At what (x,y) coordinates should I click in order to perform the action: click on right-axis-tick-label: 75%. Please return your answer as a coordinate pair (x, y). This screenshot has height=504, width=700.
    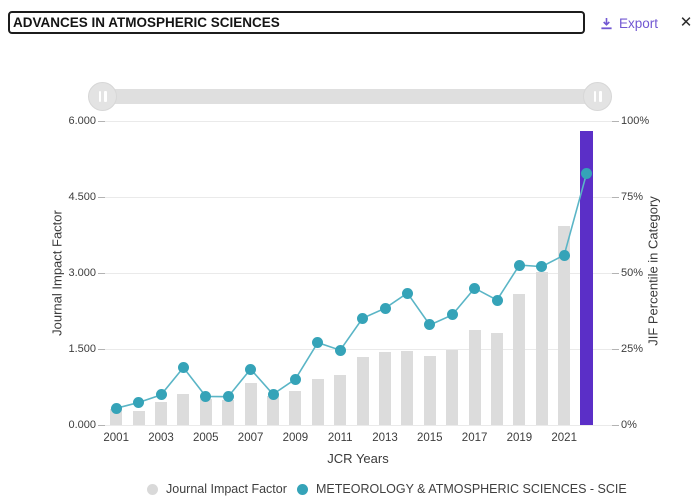
    Looking at the image, I should click on (632, 197).